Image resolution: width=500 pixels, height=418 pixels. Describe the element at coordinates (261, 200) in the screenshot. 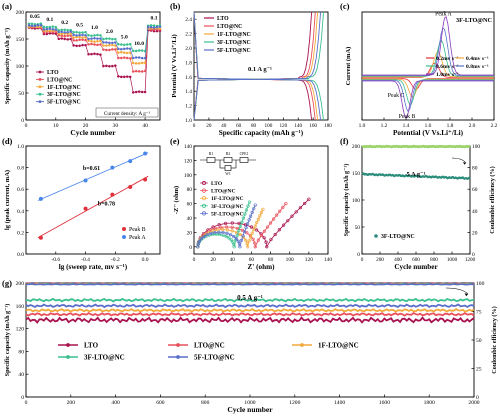

I see `plot-frame` at that location.